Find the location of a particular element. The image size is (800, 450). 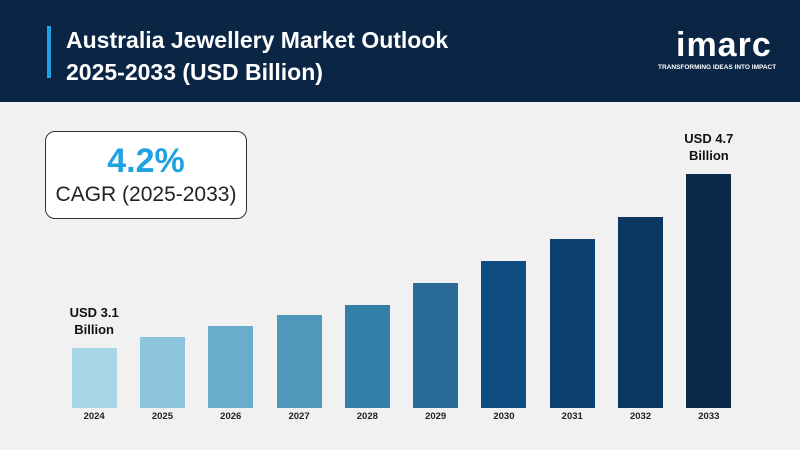

x-tick-label: 2030 is located at coordinates (504, 416).